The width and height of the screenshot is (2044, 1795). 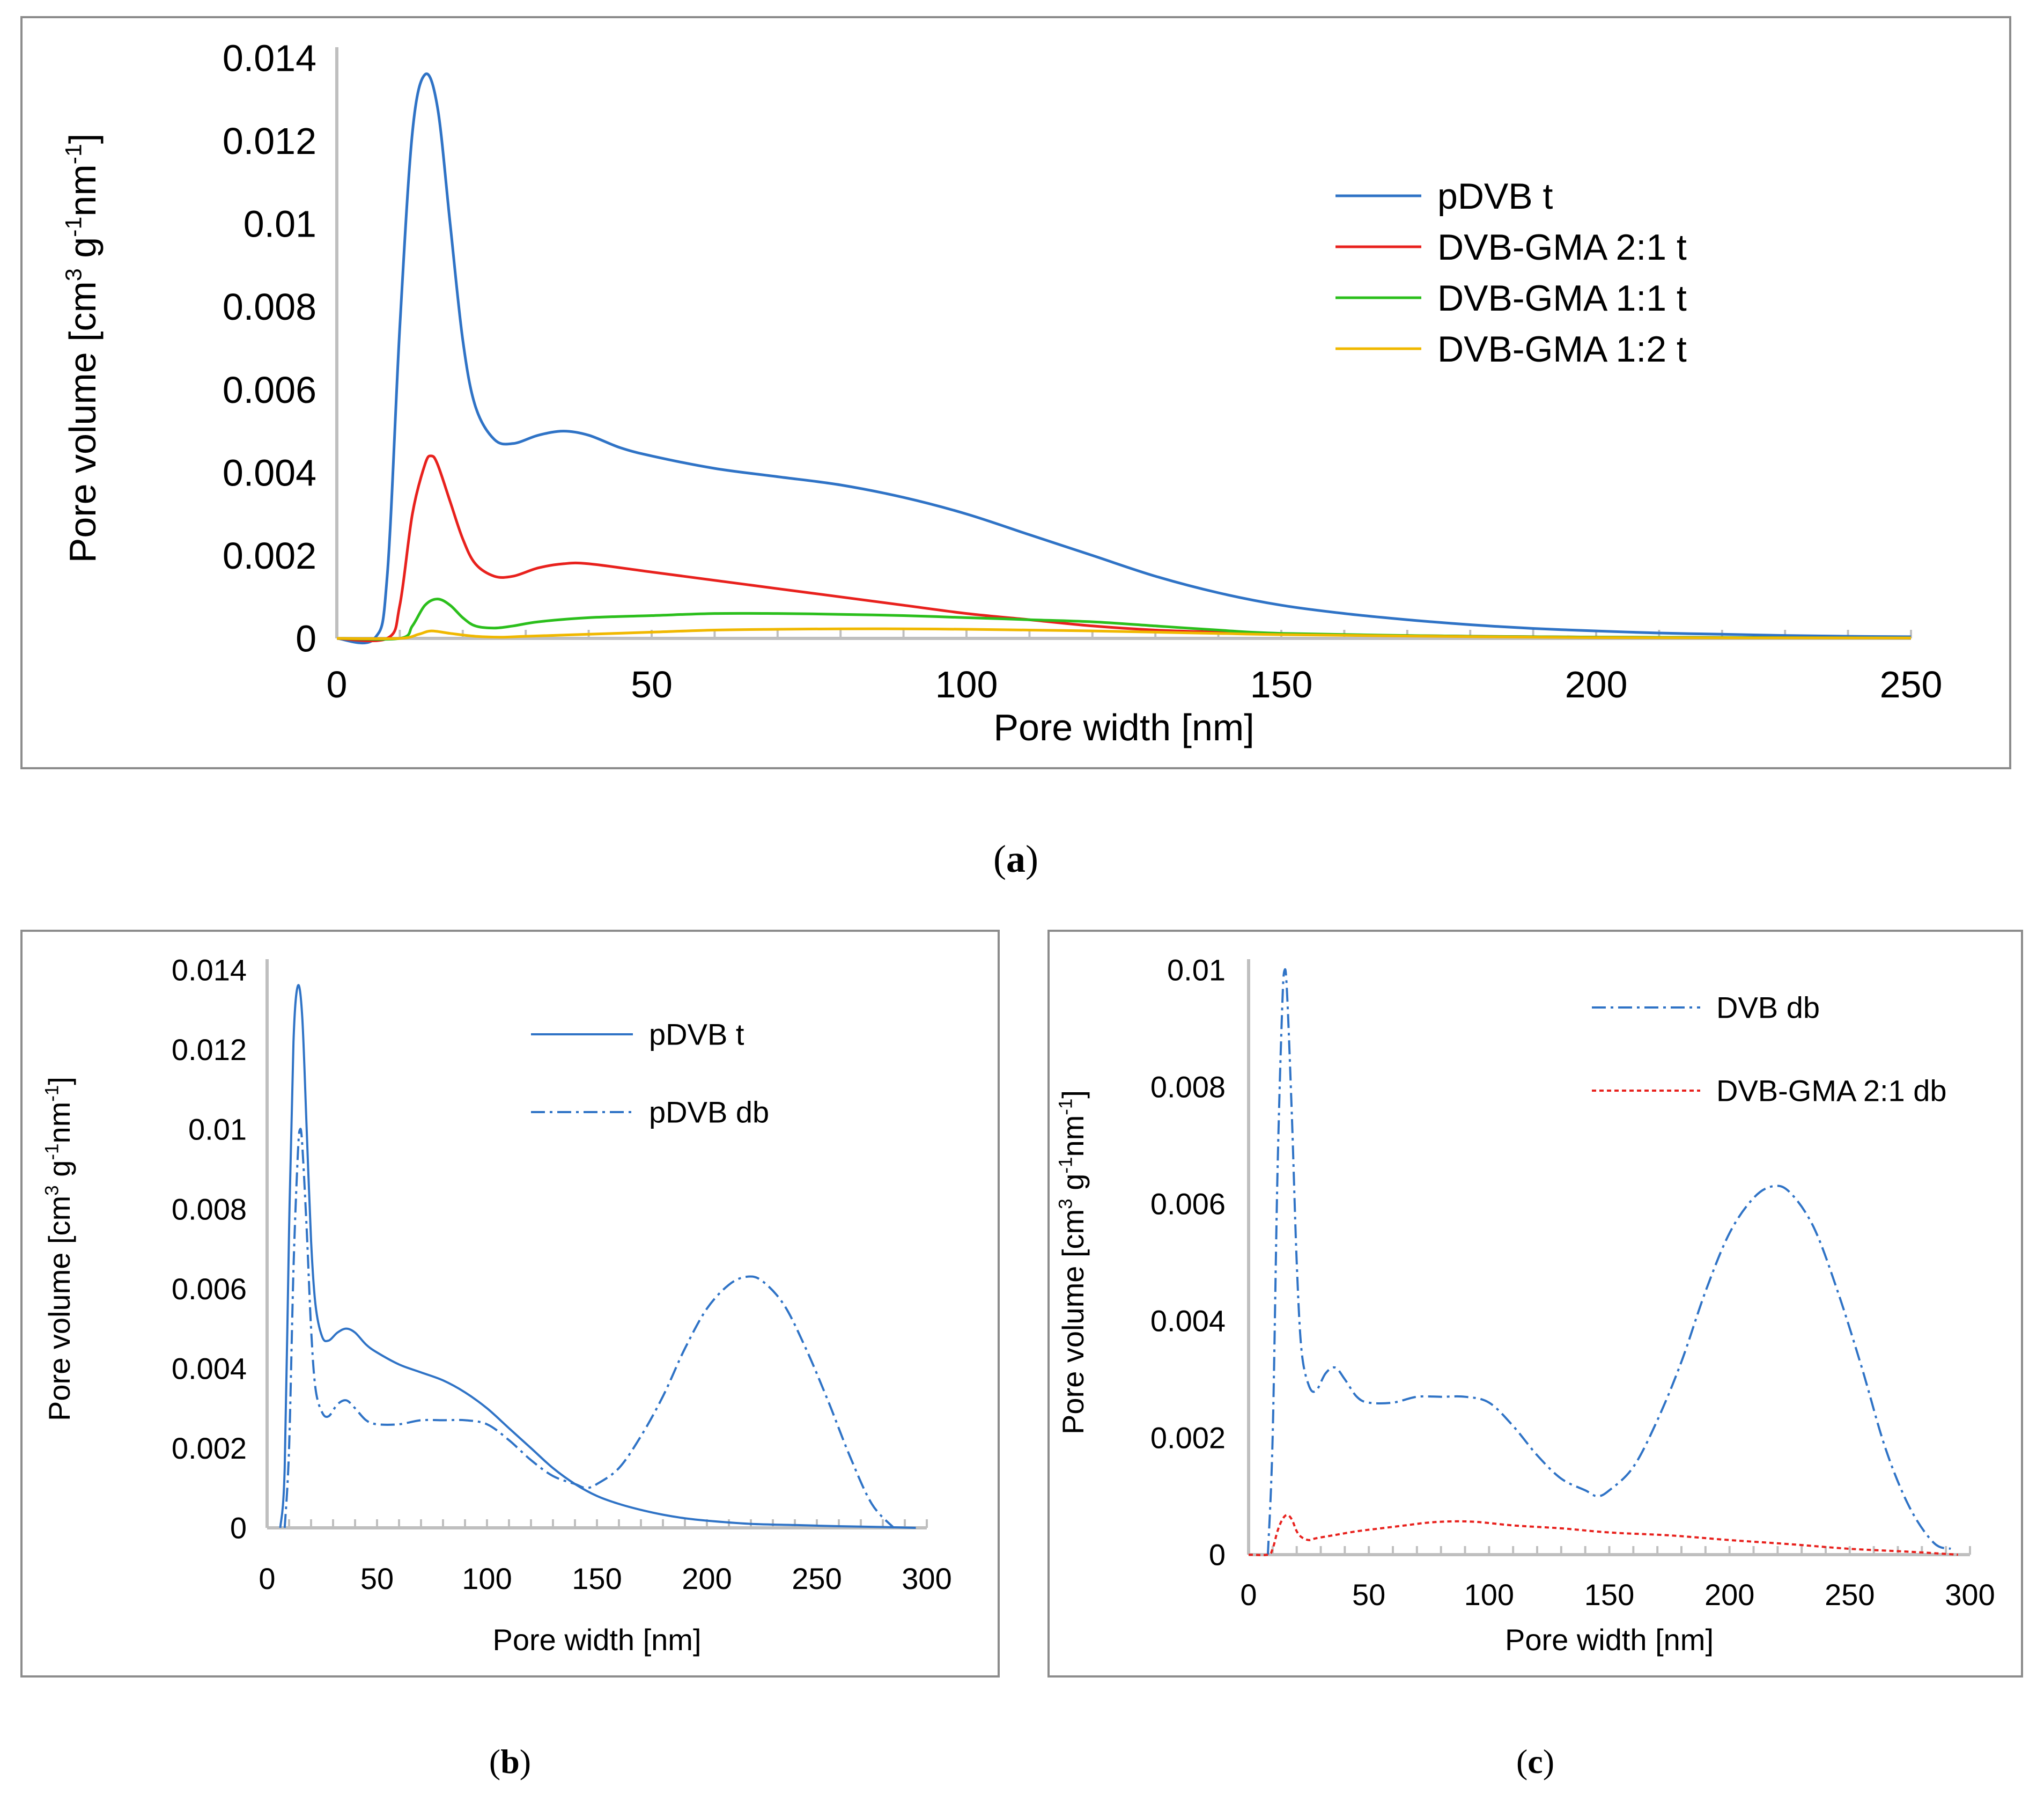 What do you see at coordinates (1562, 247) in the screenshot?
I see `legend-label: DVB-GMA 2:1 t` at bounding box center [1562, 247].